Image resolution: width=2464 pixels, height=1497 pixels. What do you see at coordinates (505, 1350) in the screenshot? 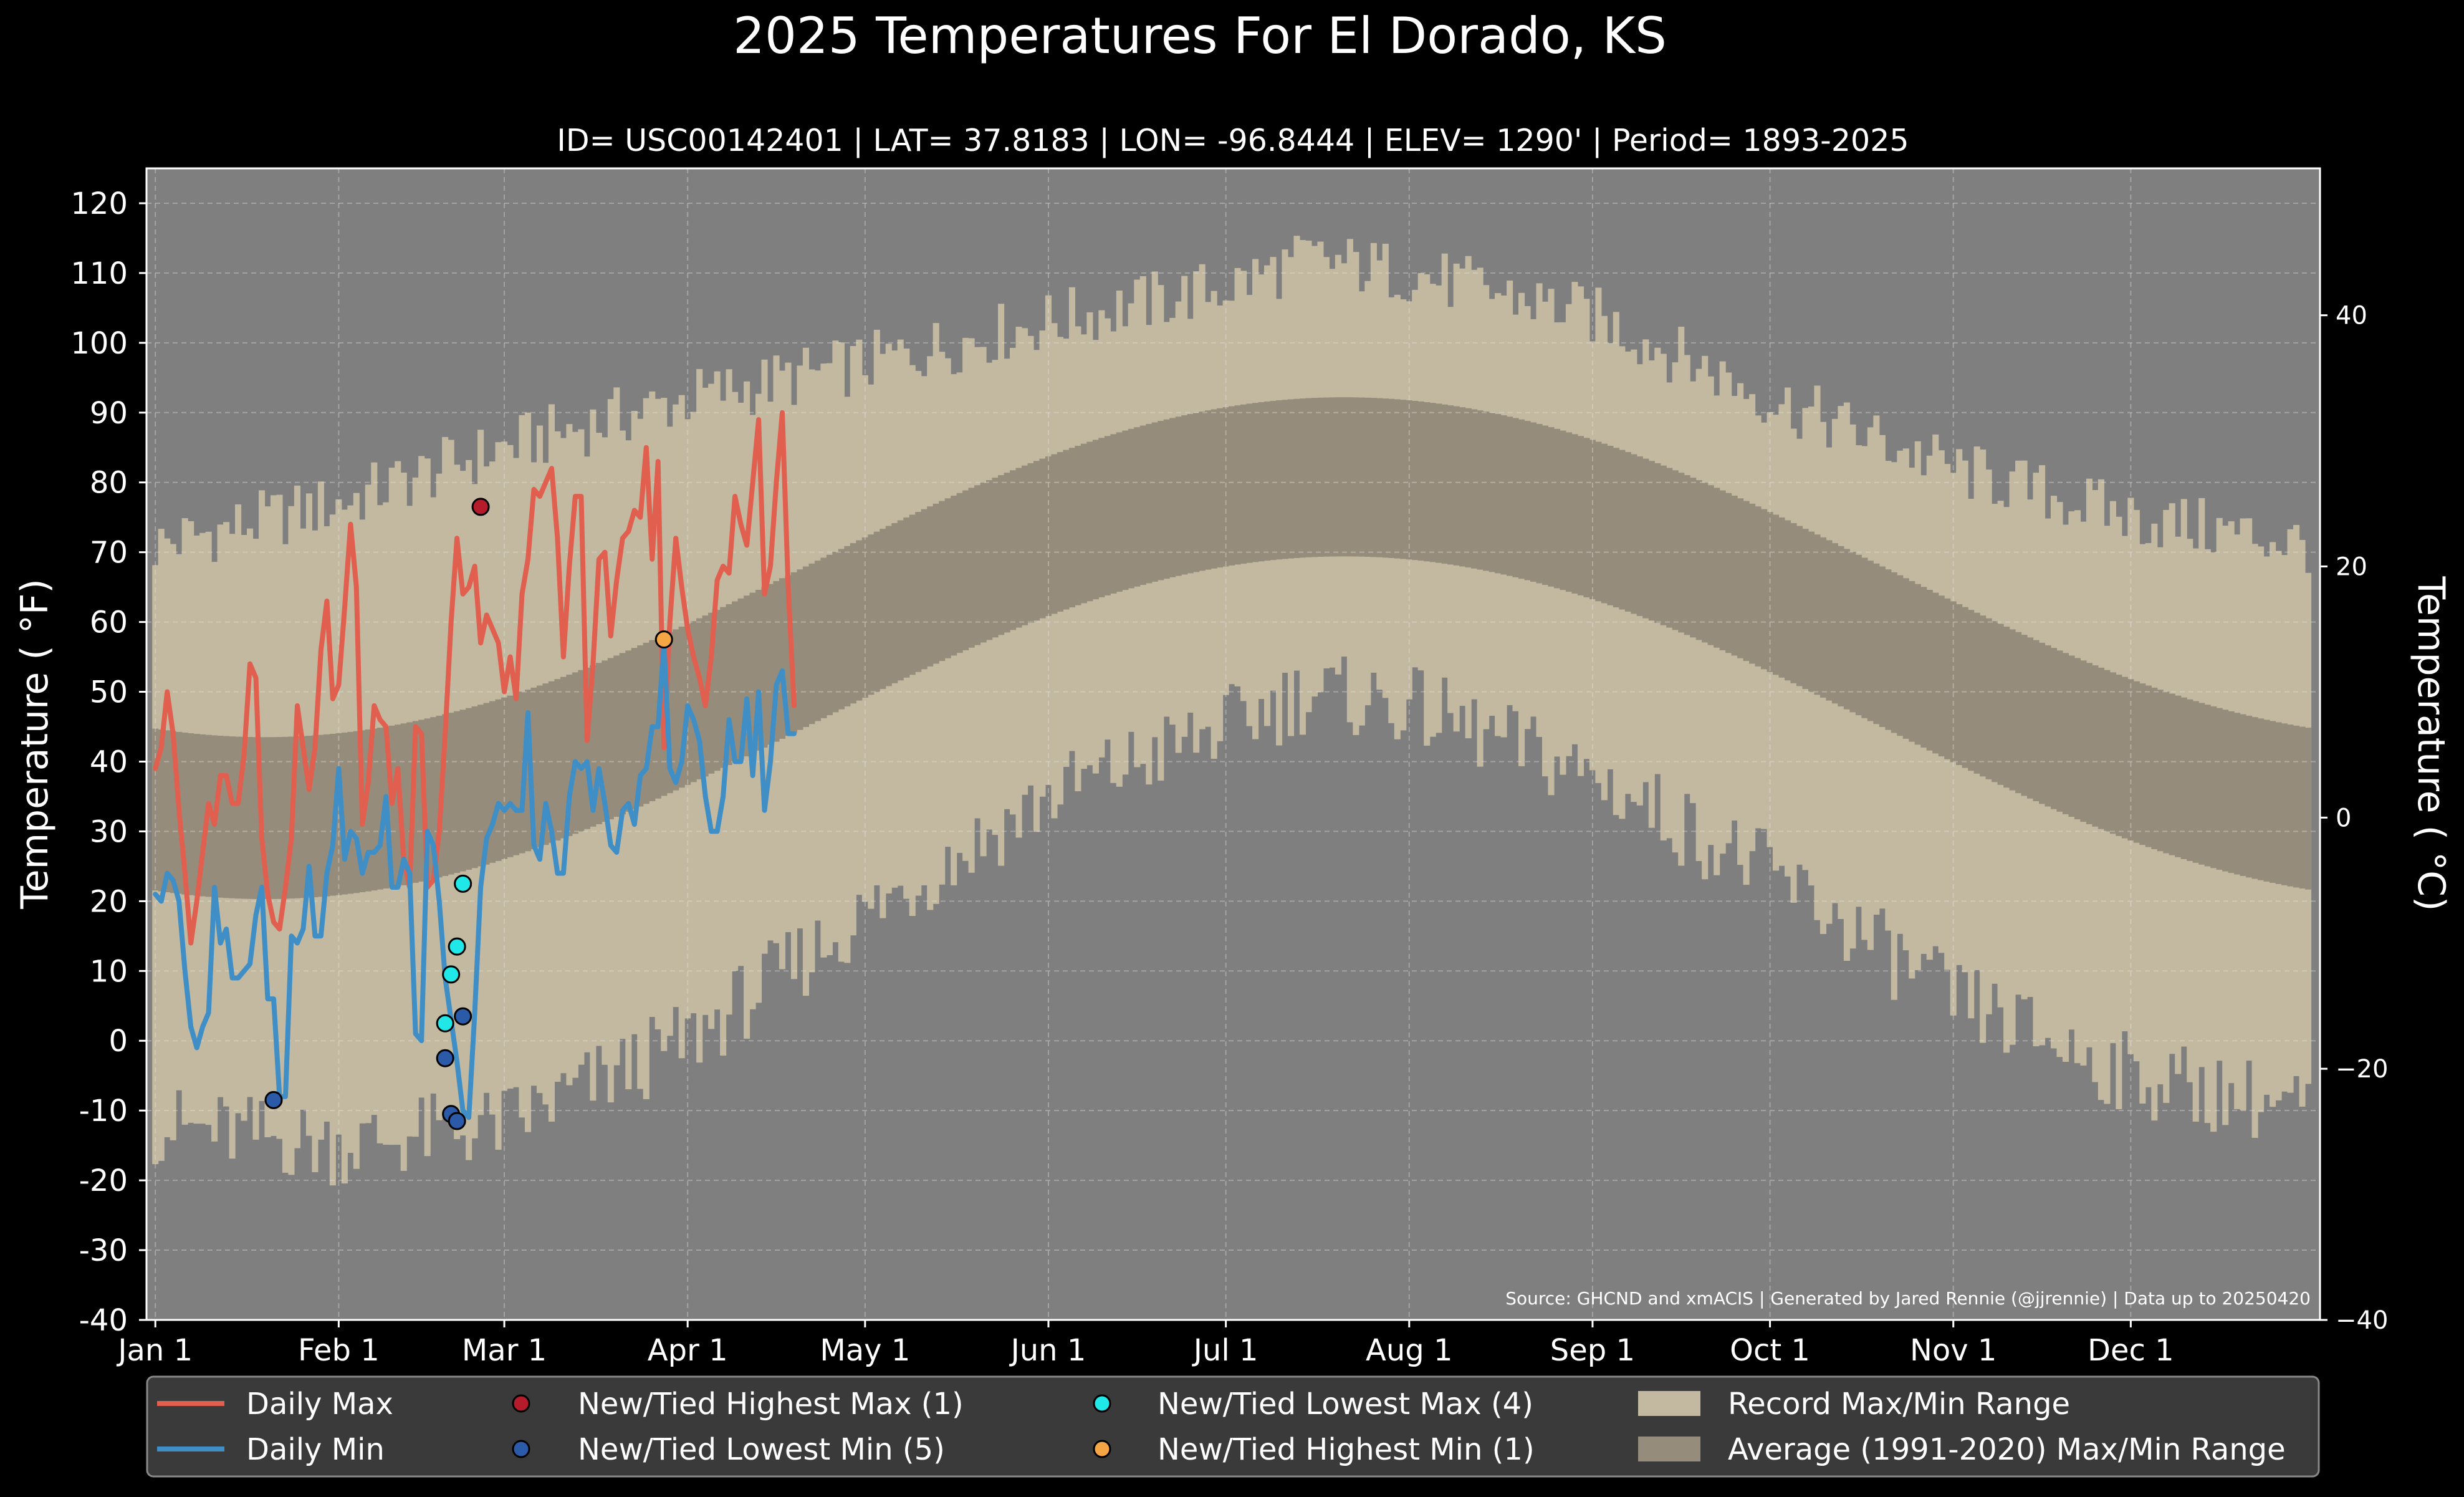
I see `x-tick-label: Mar 1` at bounding box center [505, 1350].